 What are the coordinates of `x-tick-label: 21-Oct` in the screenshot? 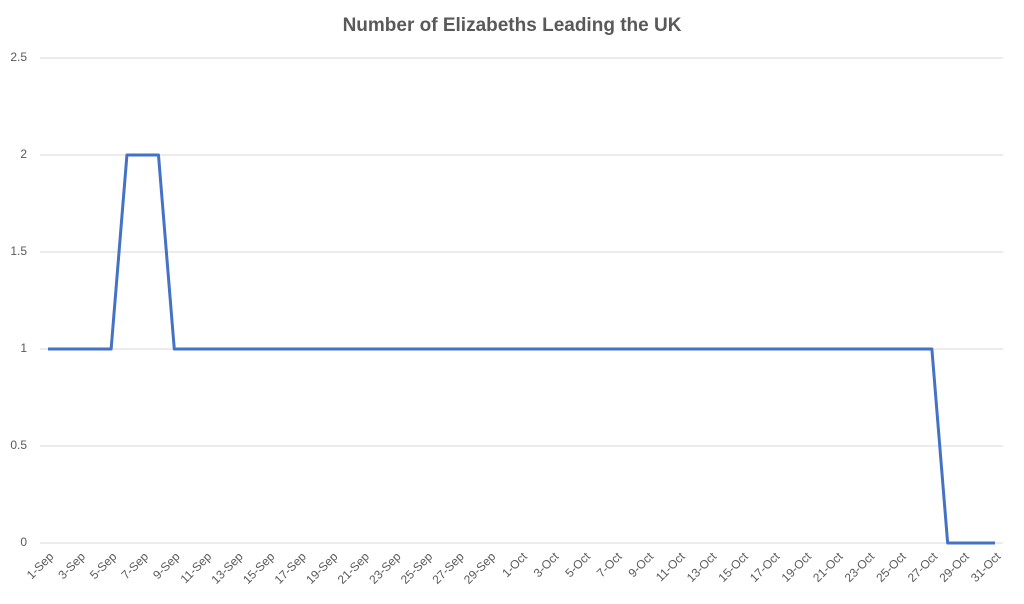 It's located at (828, 567).